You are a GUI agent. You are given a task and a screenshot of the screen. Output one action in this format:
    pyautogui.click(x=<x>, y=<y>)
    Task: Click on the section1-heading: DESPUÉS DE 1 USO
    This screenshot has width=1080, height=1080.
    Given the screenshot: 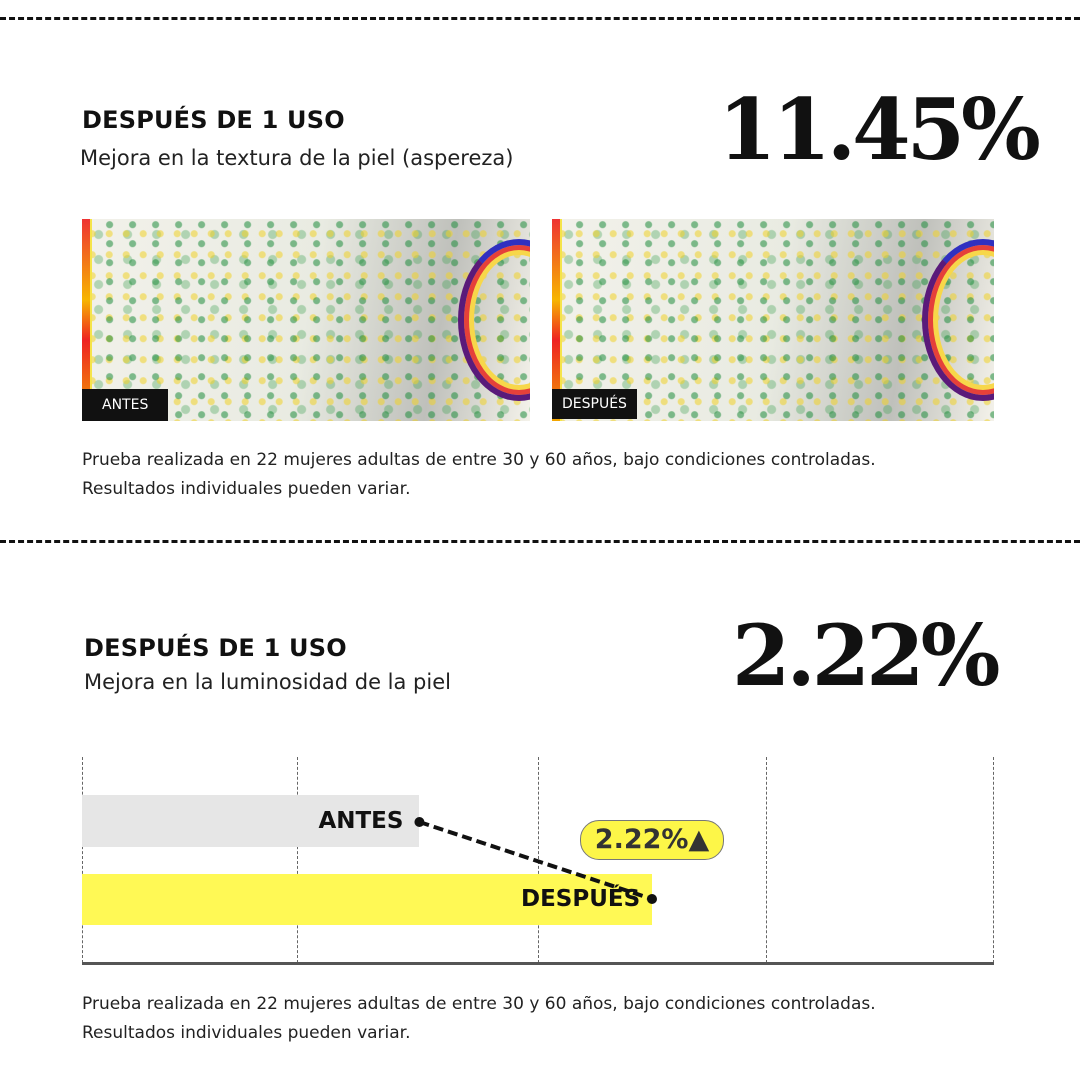 What is the action you would take?
    pyautogui.click(x=213, y=120)
    